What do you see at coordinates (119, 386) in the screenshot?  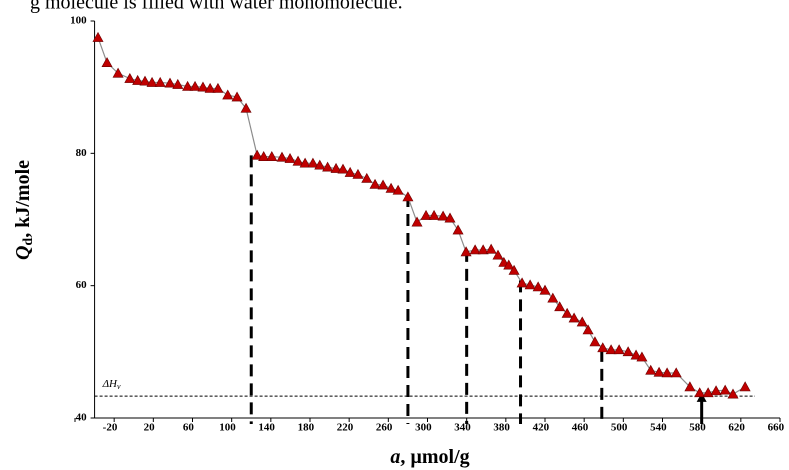 I see `reference-subscript: v` at bounding box center [119, 386].